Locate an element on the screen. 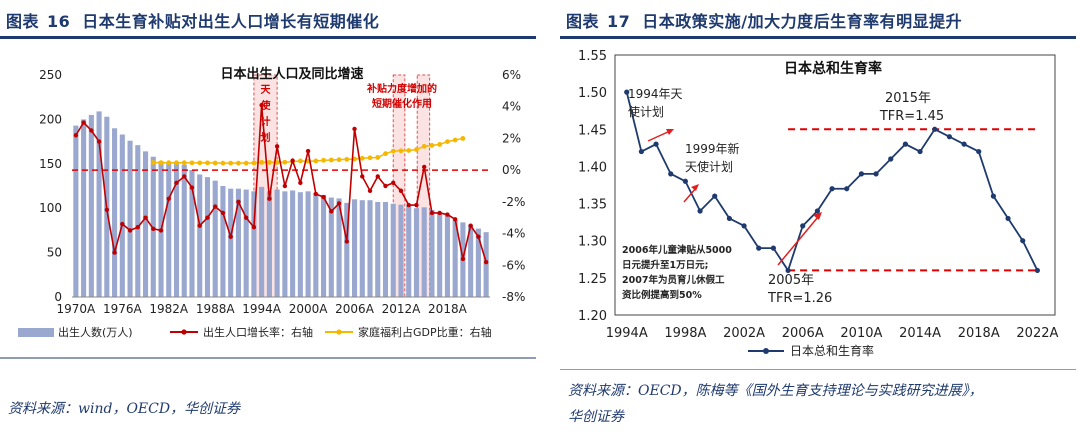  bar-1985 is located at coordinates (192, 233).